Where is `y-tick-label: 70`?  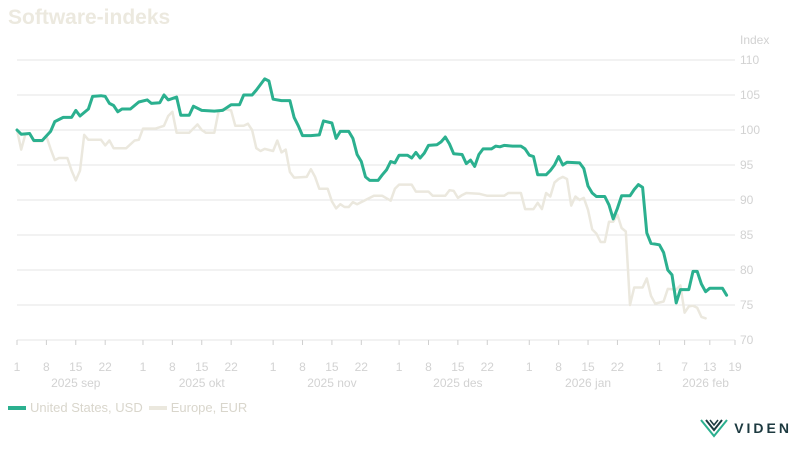
y-tick-label: 70 is located at coordinates (747, 340).